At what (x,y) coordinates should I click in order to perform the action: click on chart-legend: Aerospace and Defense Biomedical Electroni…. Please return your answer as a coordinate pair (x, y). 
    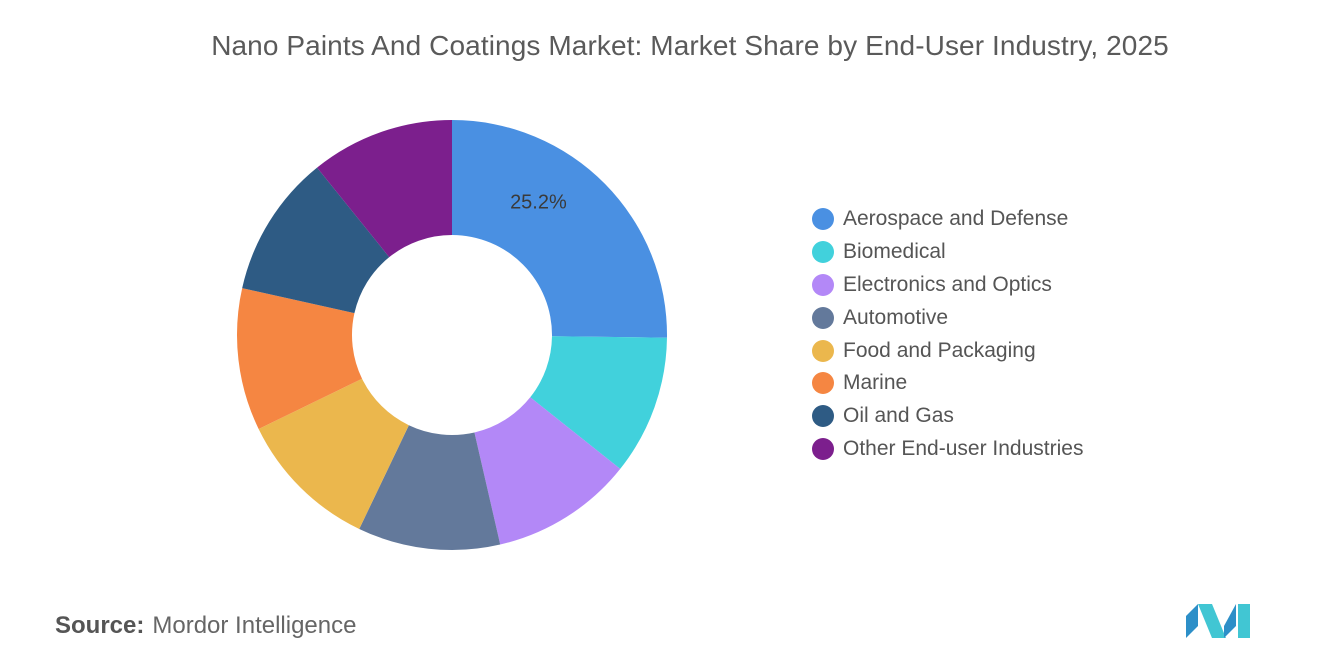
    Looking at the image, I should click on (947, 334).